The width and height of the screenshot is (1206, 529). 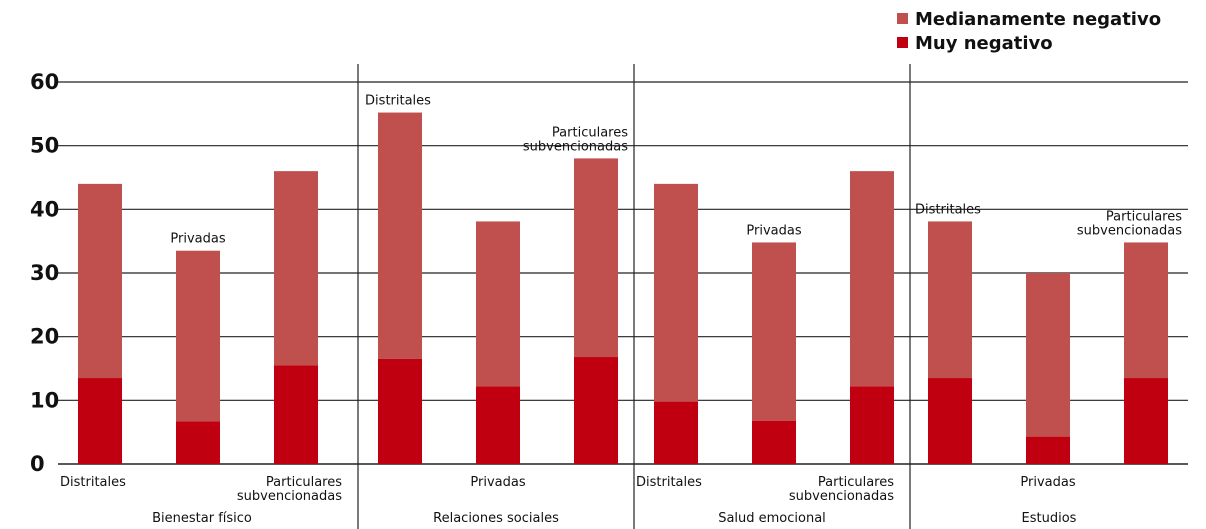 I want to click on group-label: Relaciones sociales, so click(x=496, y=518).